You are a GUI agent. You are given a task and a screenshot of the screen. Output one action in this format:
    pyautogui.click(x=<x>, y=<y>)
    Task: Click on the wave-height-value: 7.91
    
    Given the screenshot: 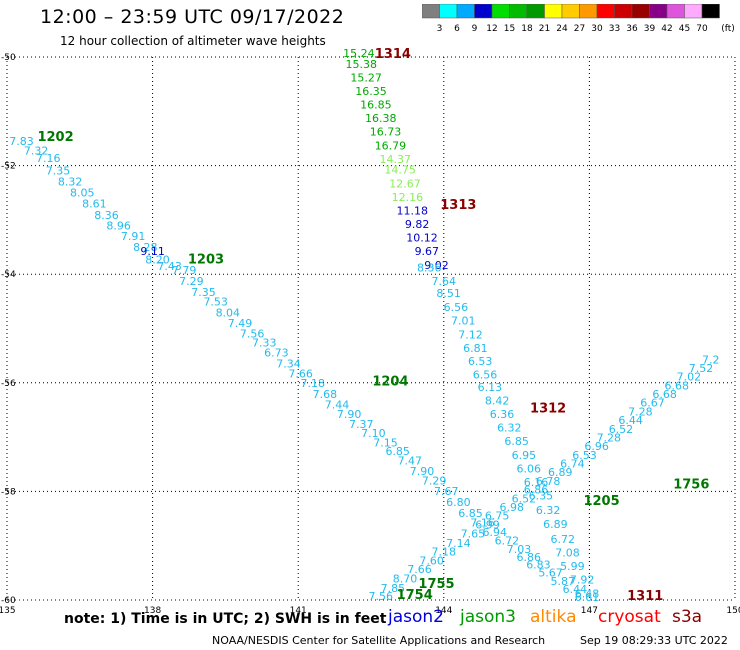 What is the action you would take?
    pyautogui.click(x=133, y=236)
    